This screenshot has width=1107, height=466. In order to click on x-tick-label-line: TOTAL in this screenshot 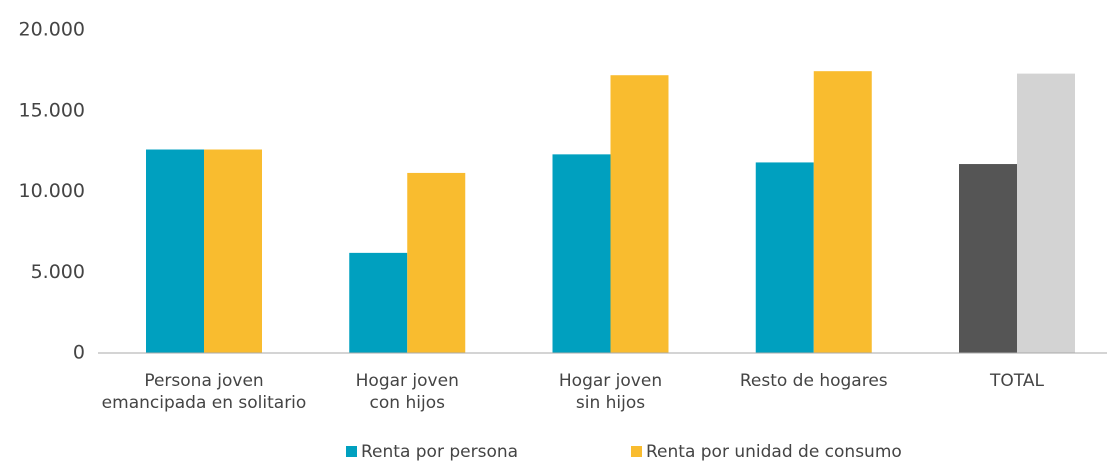, I will do `click(1016, 381)`.